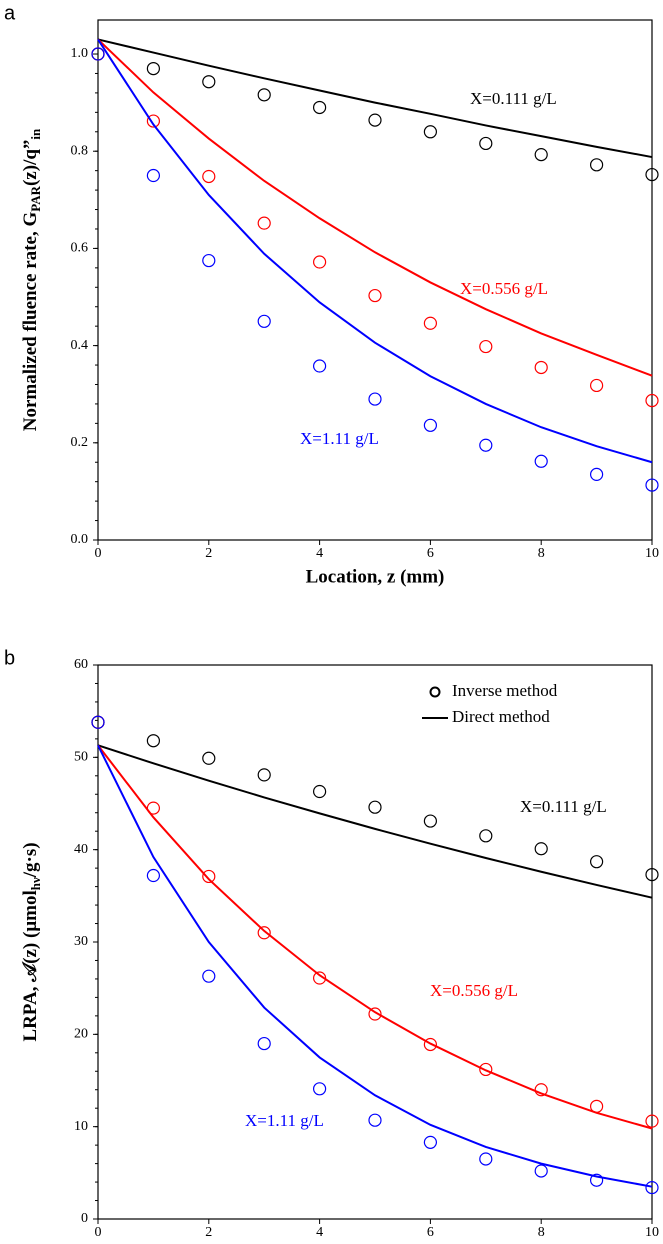 Image resolution: width=663 pixels, height=1244 pixels. I want to click on y-axis-label-part: LRPA, 𝒜(z) (μmol, so click(30, 965).